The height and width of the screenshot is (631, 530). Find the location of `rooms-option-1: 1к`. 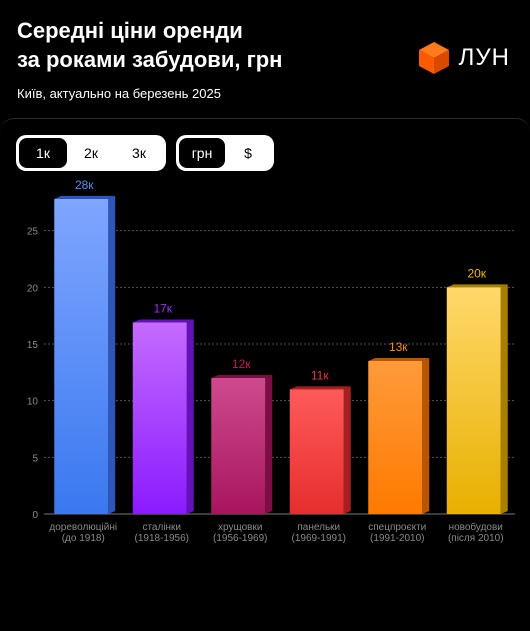

rooms-option-1: 1к is located at coordinates (43, 153).